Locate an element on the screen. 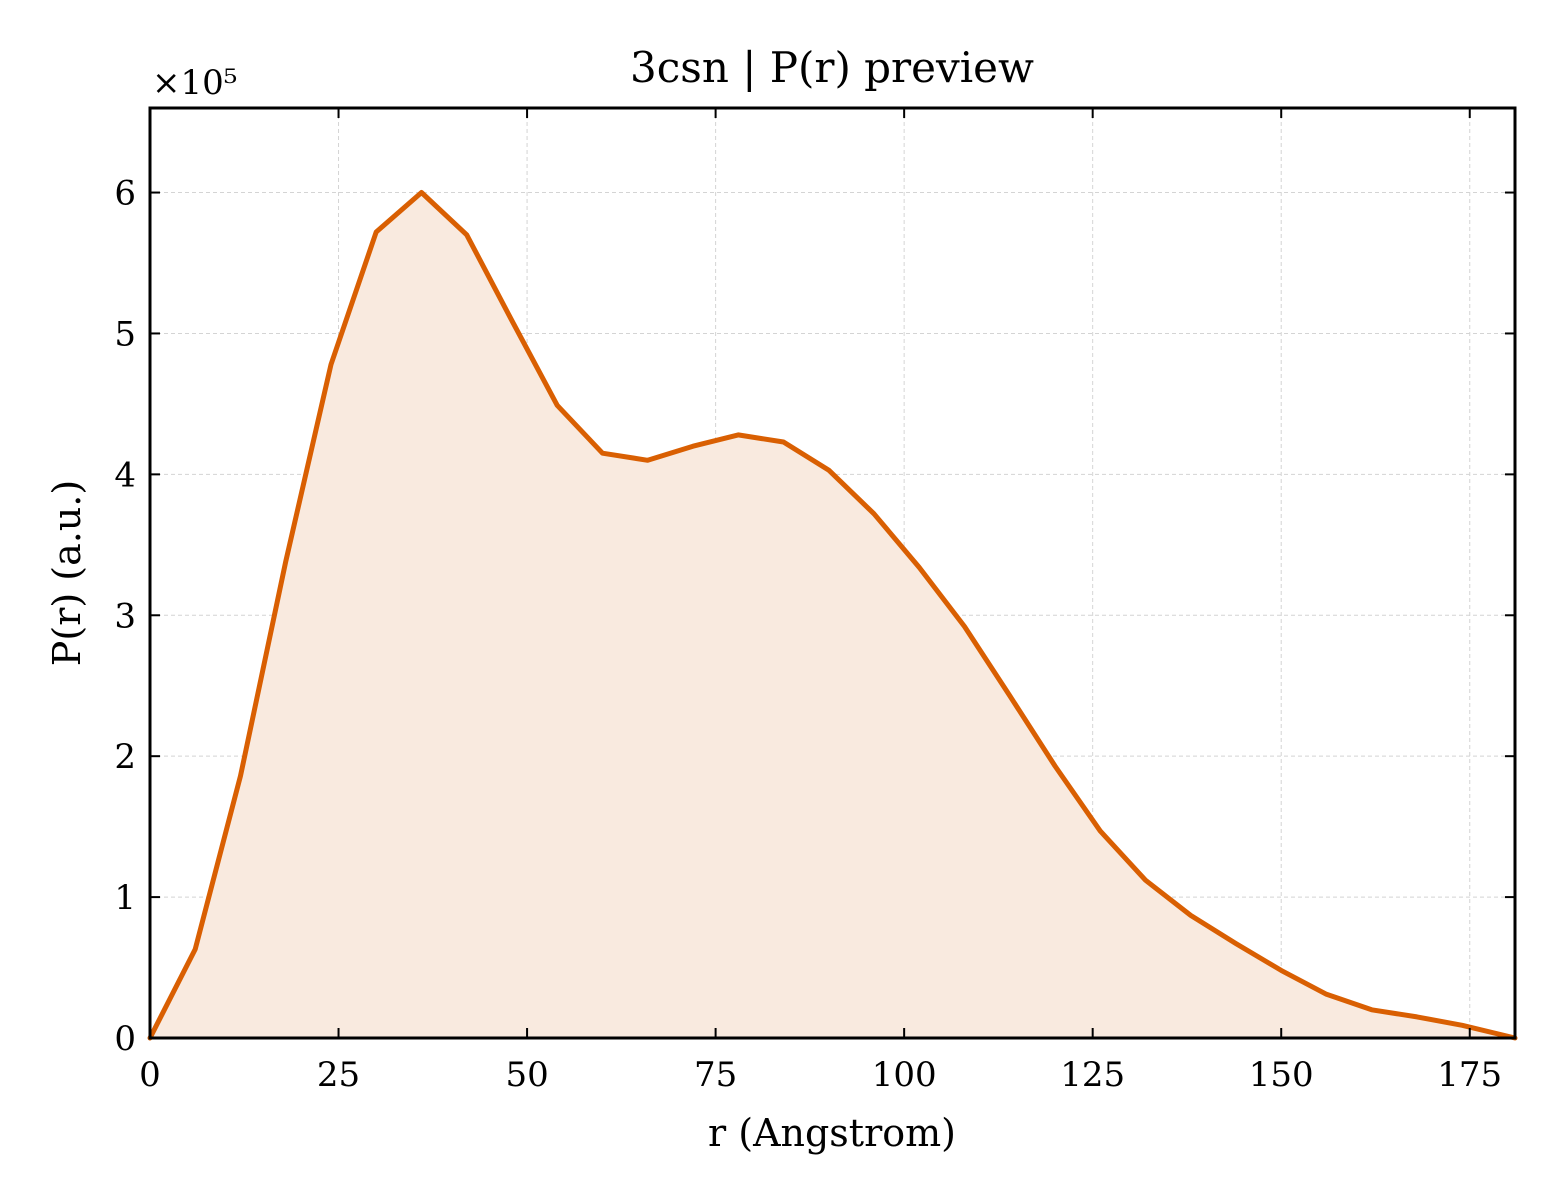 This screenshot has height=1200, width=1560. y-tick-label: 1 is located at coordinates (125, 898).